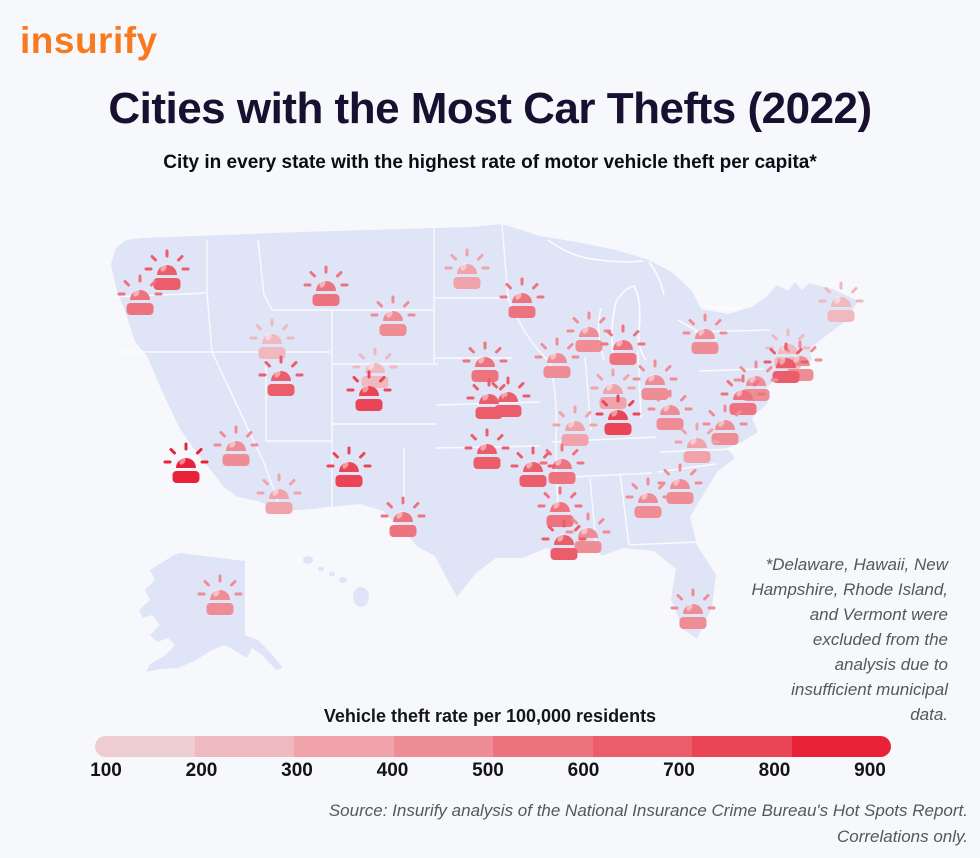 Image resolution: width=980 pixels, height=858 pixels. I want to click on siren-marker, so click(186, 463).